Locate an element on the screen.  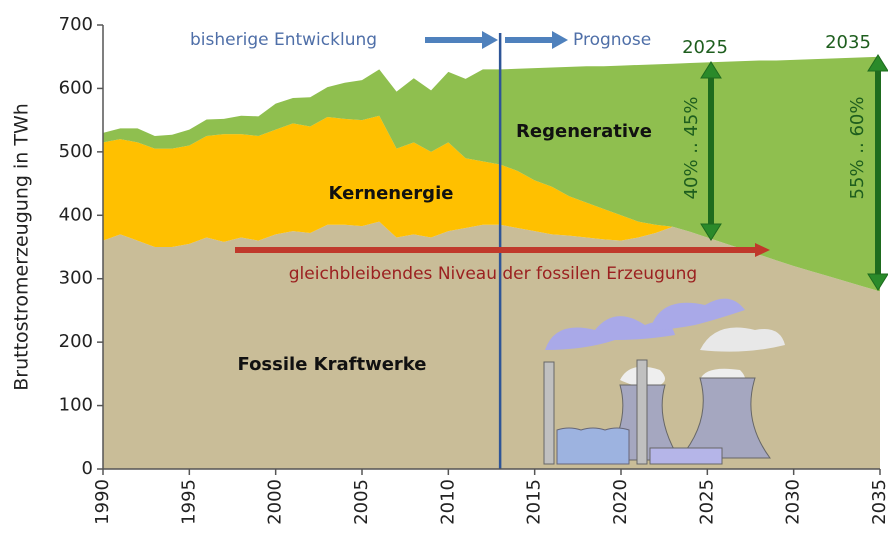
x-tick-label: 2015 is located at coordinates (534, 502).